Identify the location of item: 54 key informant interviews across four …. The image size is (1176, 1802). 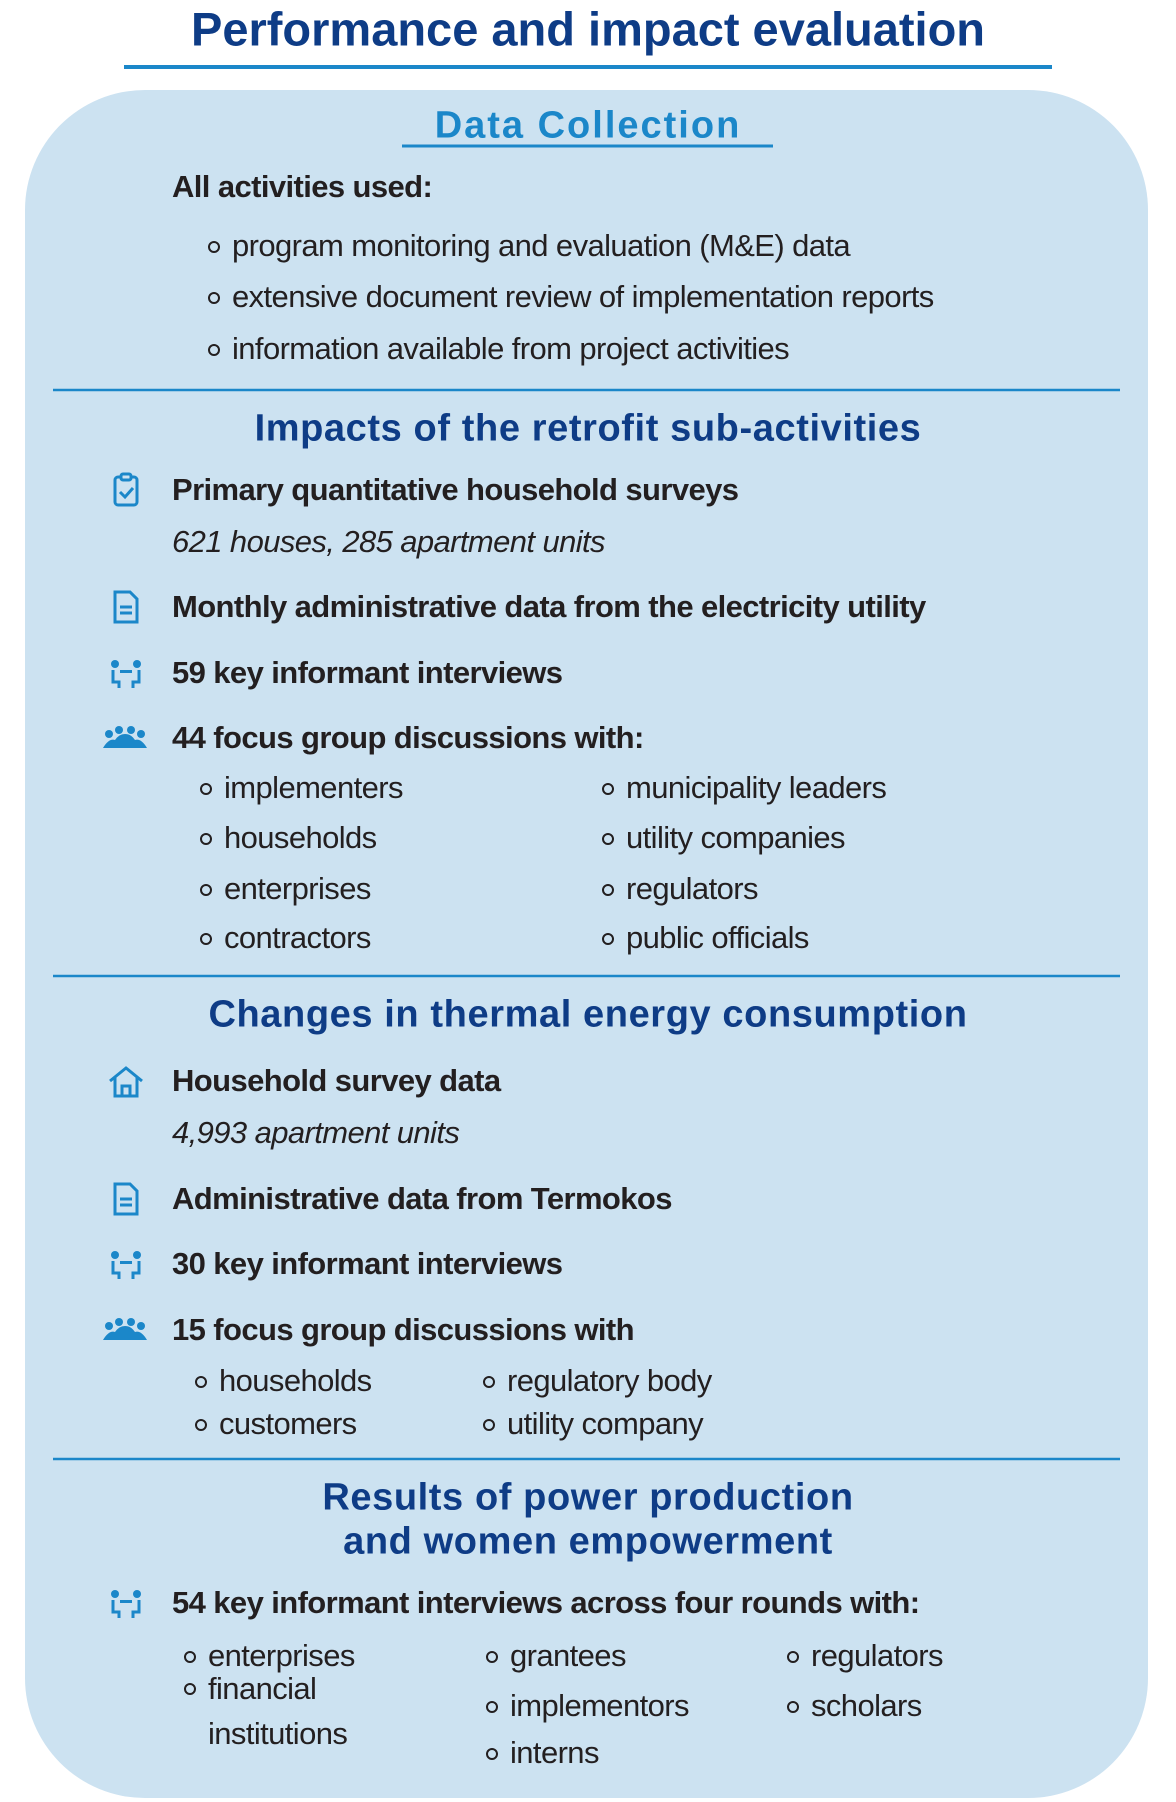
(546, 1602).